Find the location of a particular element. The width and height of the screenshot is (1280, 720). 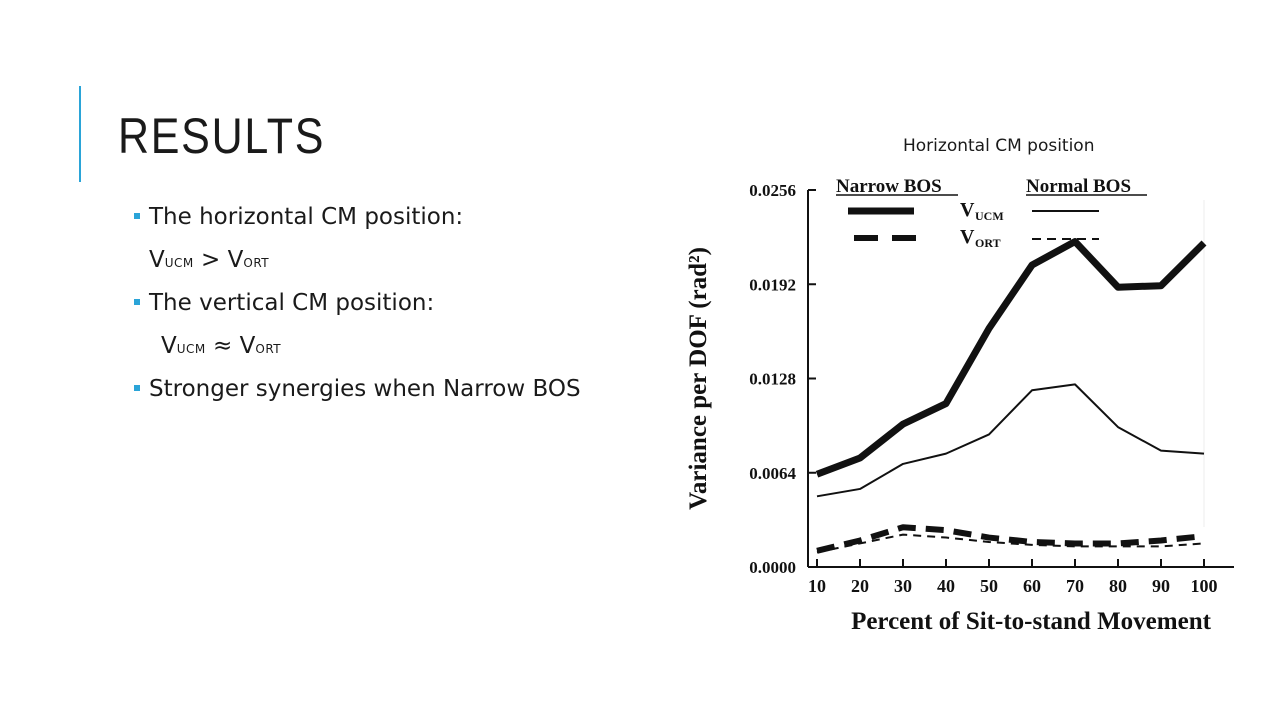

x-tick-label: 50 is located at coordinates (989, 586).